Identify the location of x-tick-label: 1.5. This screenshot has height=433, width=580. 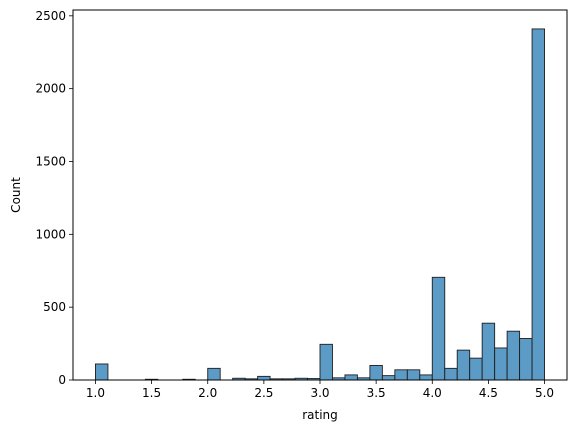
(151, 393).